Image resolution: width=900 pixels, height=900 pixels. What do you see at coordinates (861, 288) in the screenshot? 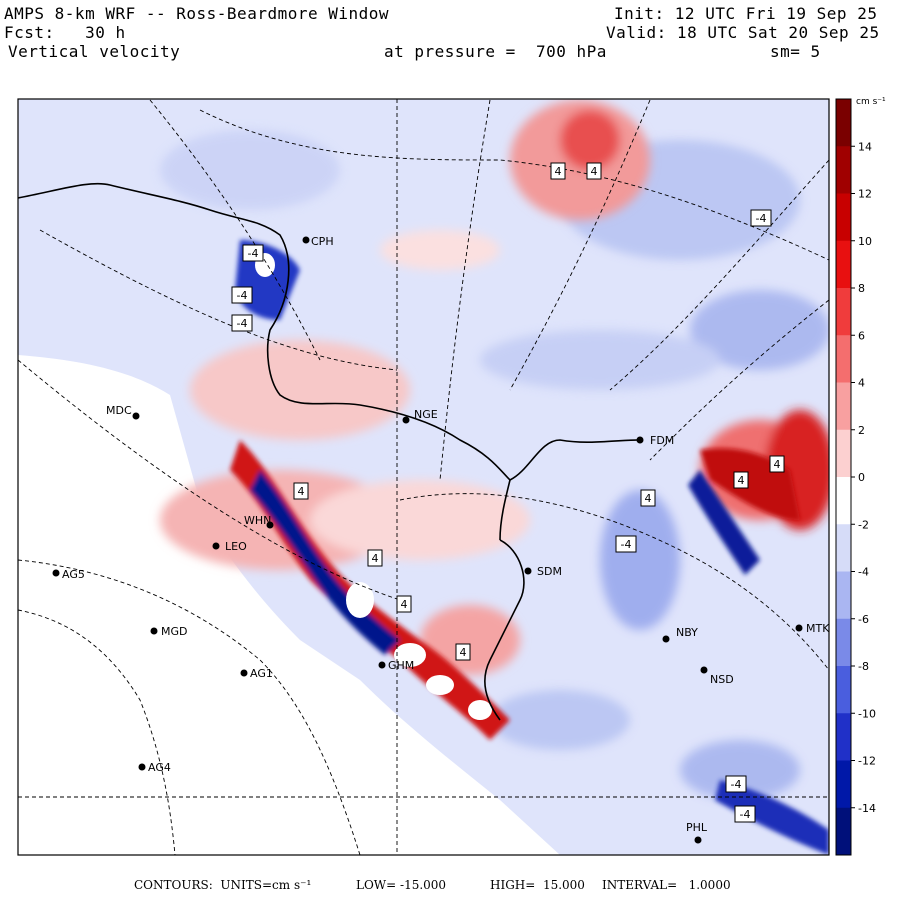
I see `colorbar-tick-label: 8` at bounding box center [861, 288].